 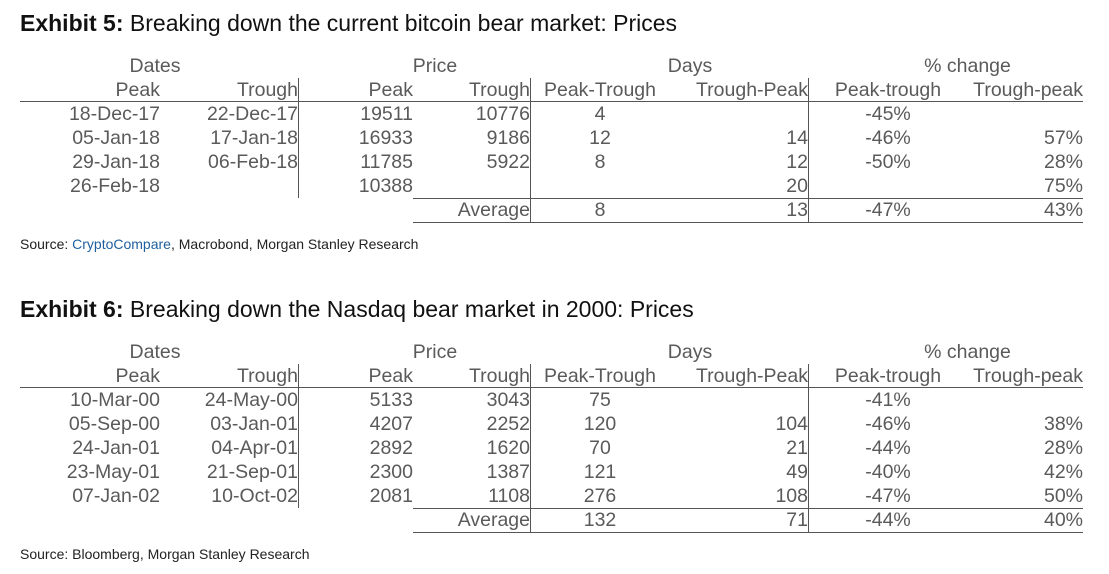 I want to click on cell-pct-pt: -47%, so click(x=888, y=496).